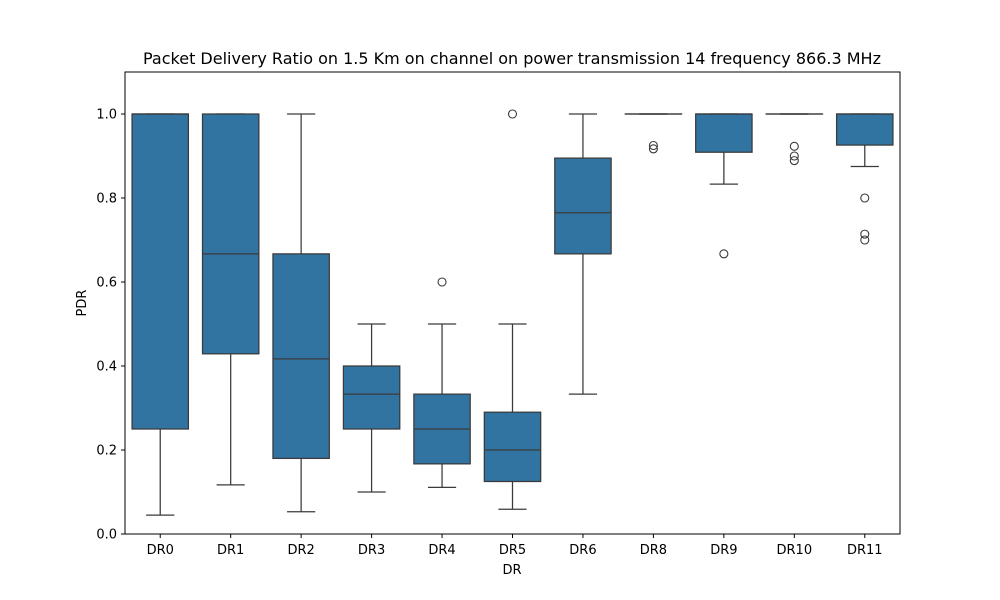 Image resolution: width=1000 pixels, height=600 pixels. What do you see at coordinates (724, 186) in the screenshot?
I see `box-dr9` at bounding box center [724, 186].